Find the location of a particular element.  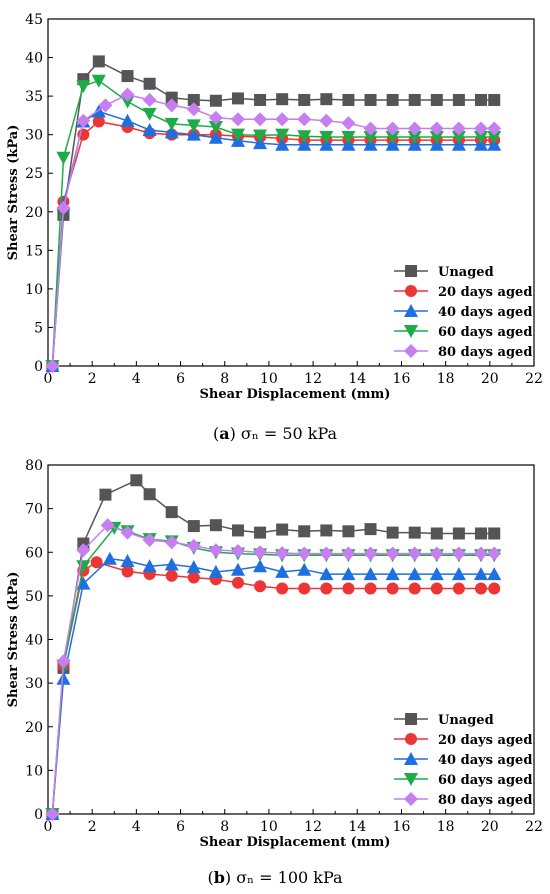

caption-a: (a) σₙ = 50 kPa is located at coordinates (275, 433).